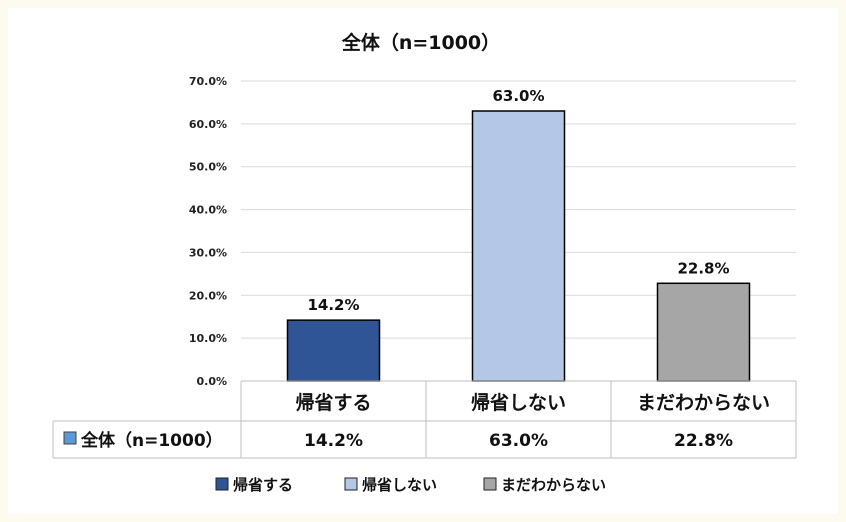 This screenshot has width=846, height=522. I want to click on table-cell-value: 22.8%, so click(703, 441).